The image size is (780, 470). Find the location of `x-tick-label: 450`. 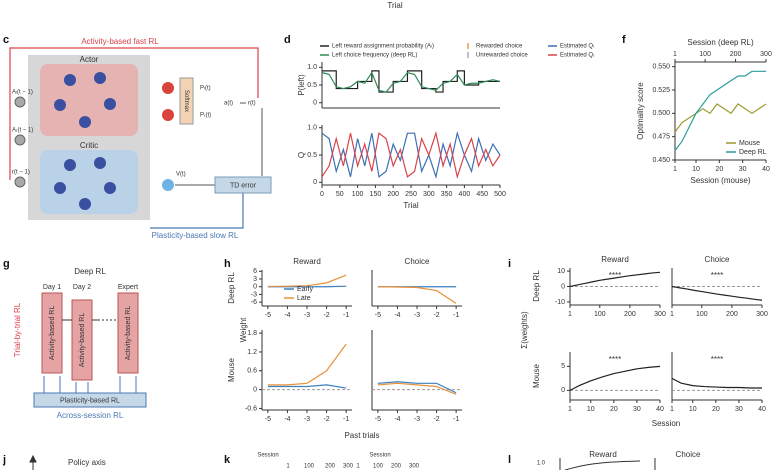

x-tick-label: 450 is located at coordinates (482, 194).